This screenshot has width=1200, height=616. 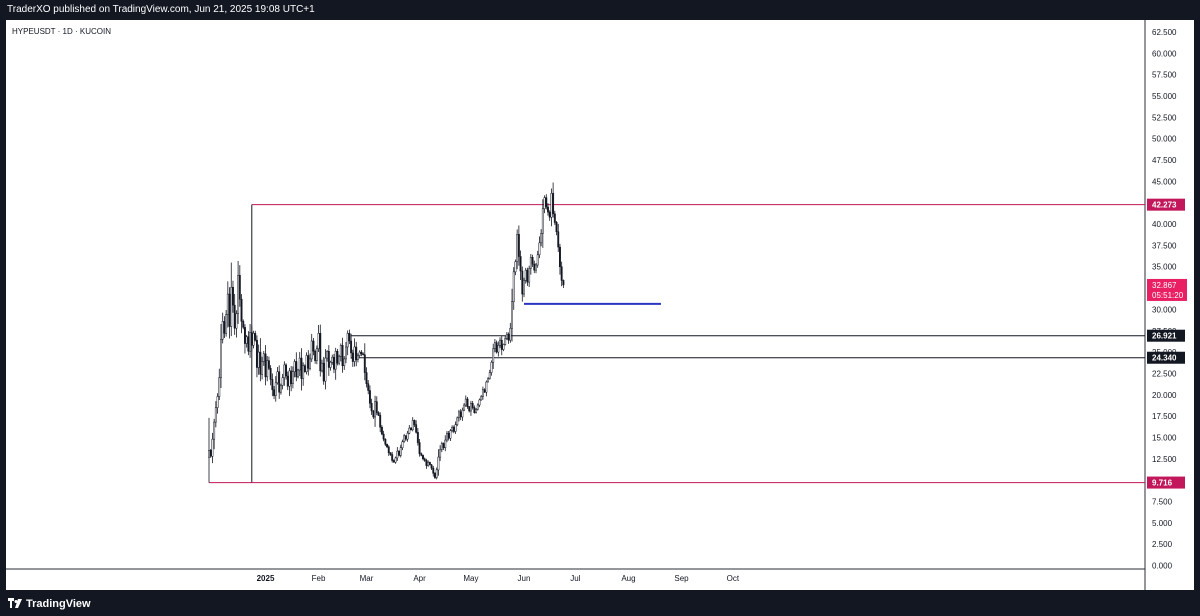 I want to click on price-label-top-red: 42.273, so click(x=1164, y=205).